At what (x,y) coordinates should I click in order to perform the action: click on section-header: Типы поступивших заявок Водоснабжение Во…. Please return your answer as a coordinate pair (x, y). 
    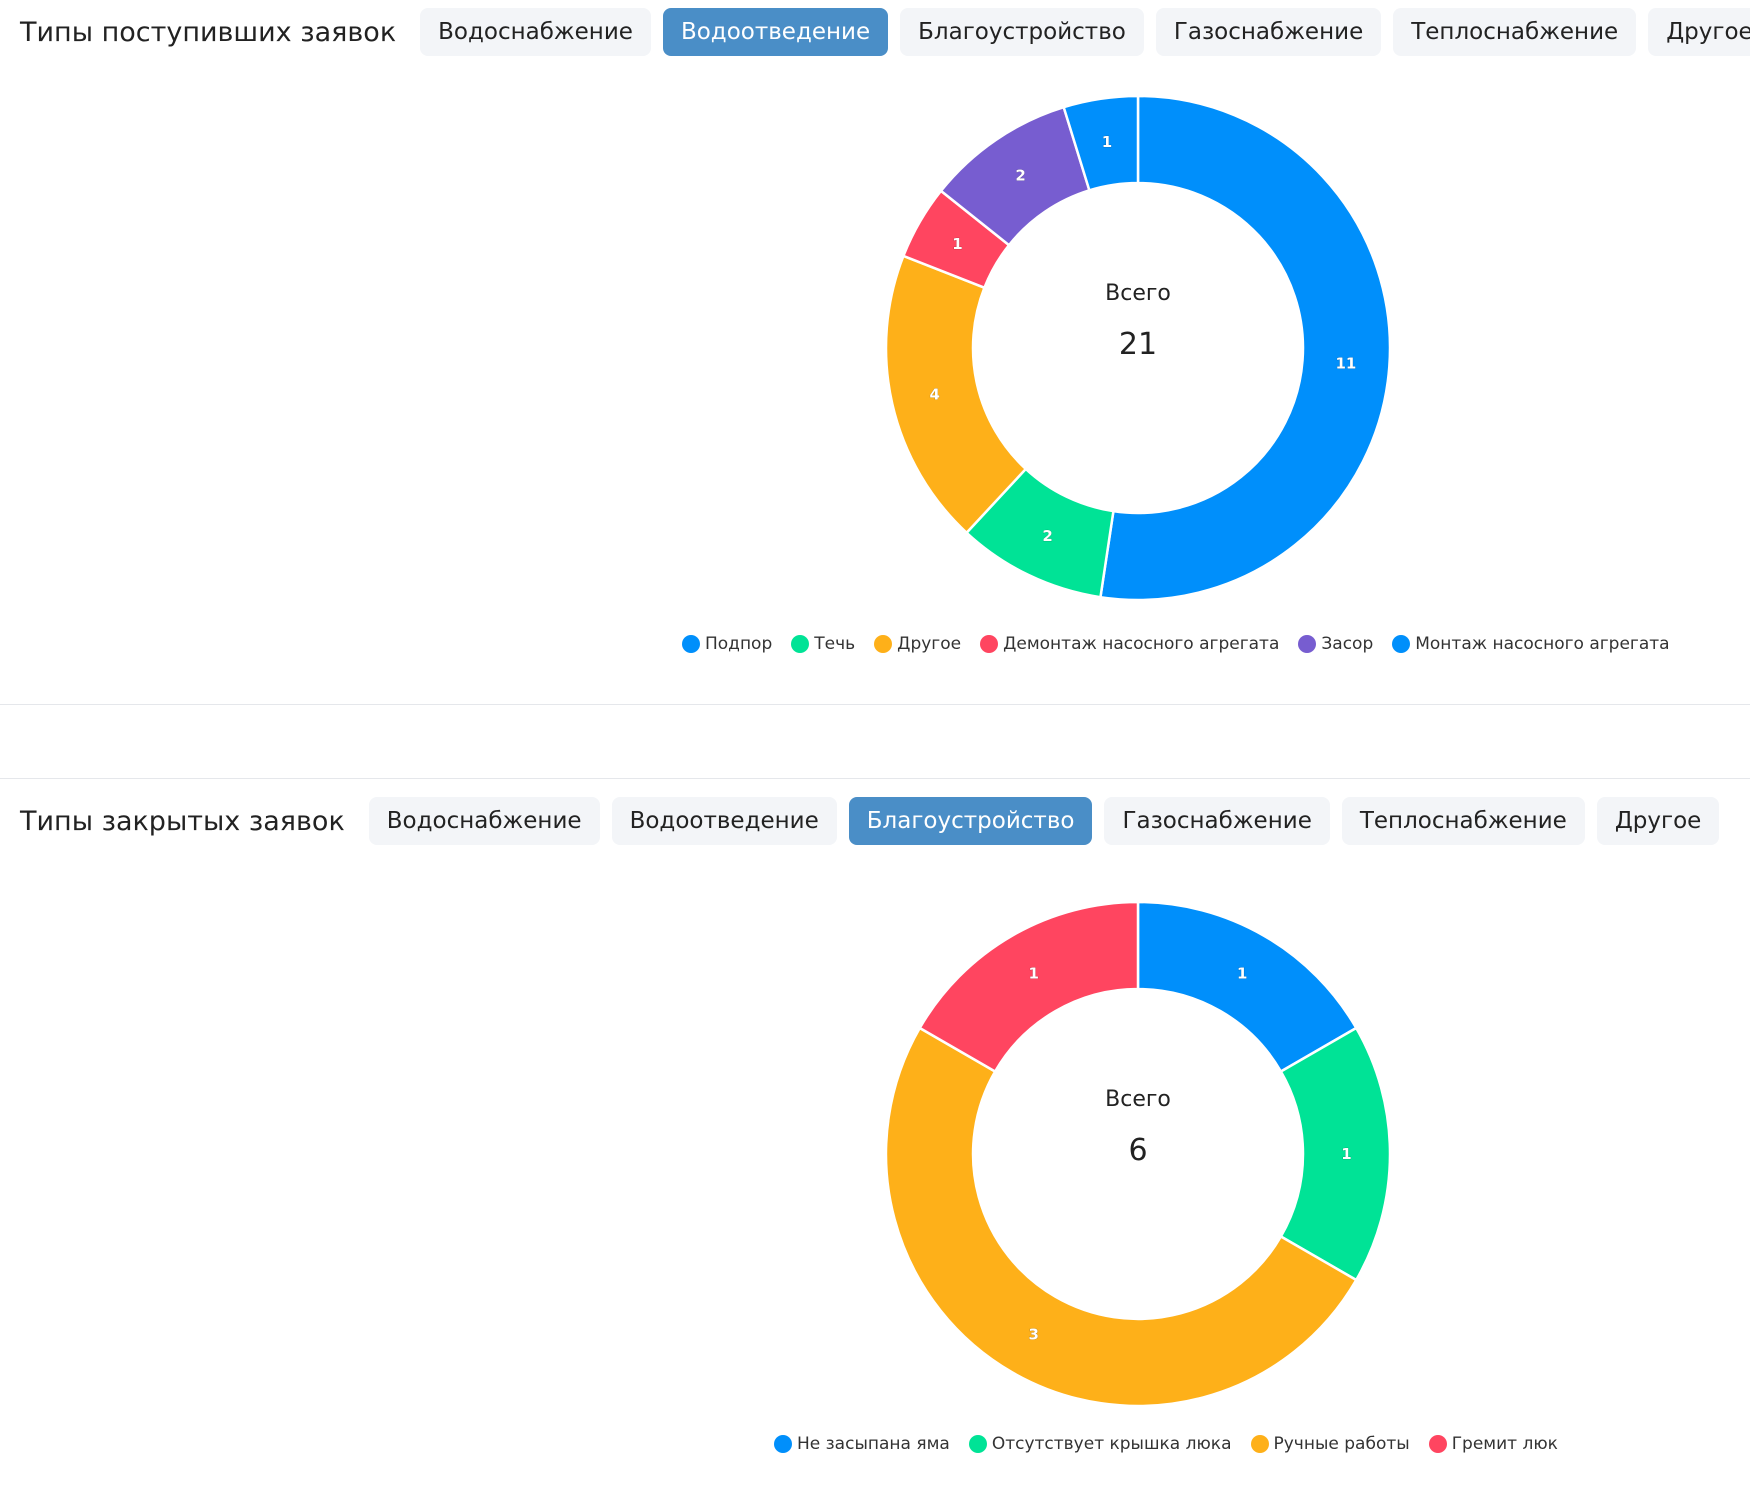
    Looking at the image, I should click on (885, 32).